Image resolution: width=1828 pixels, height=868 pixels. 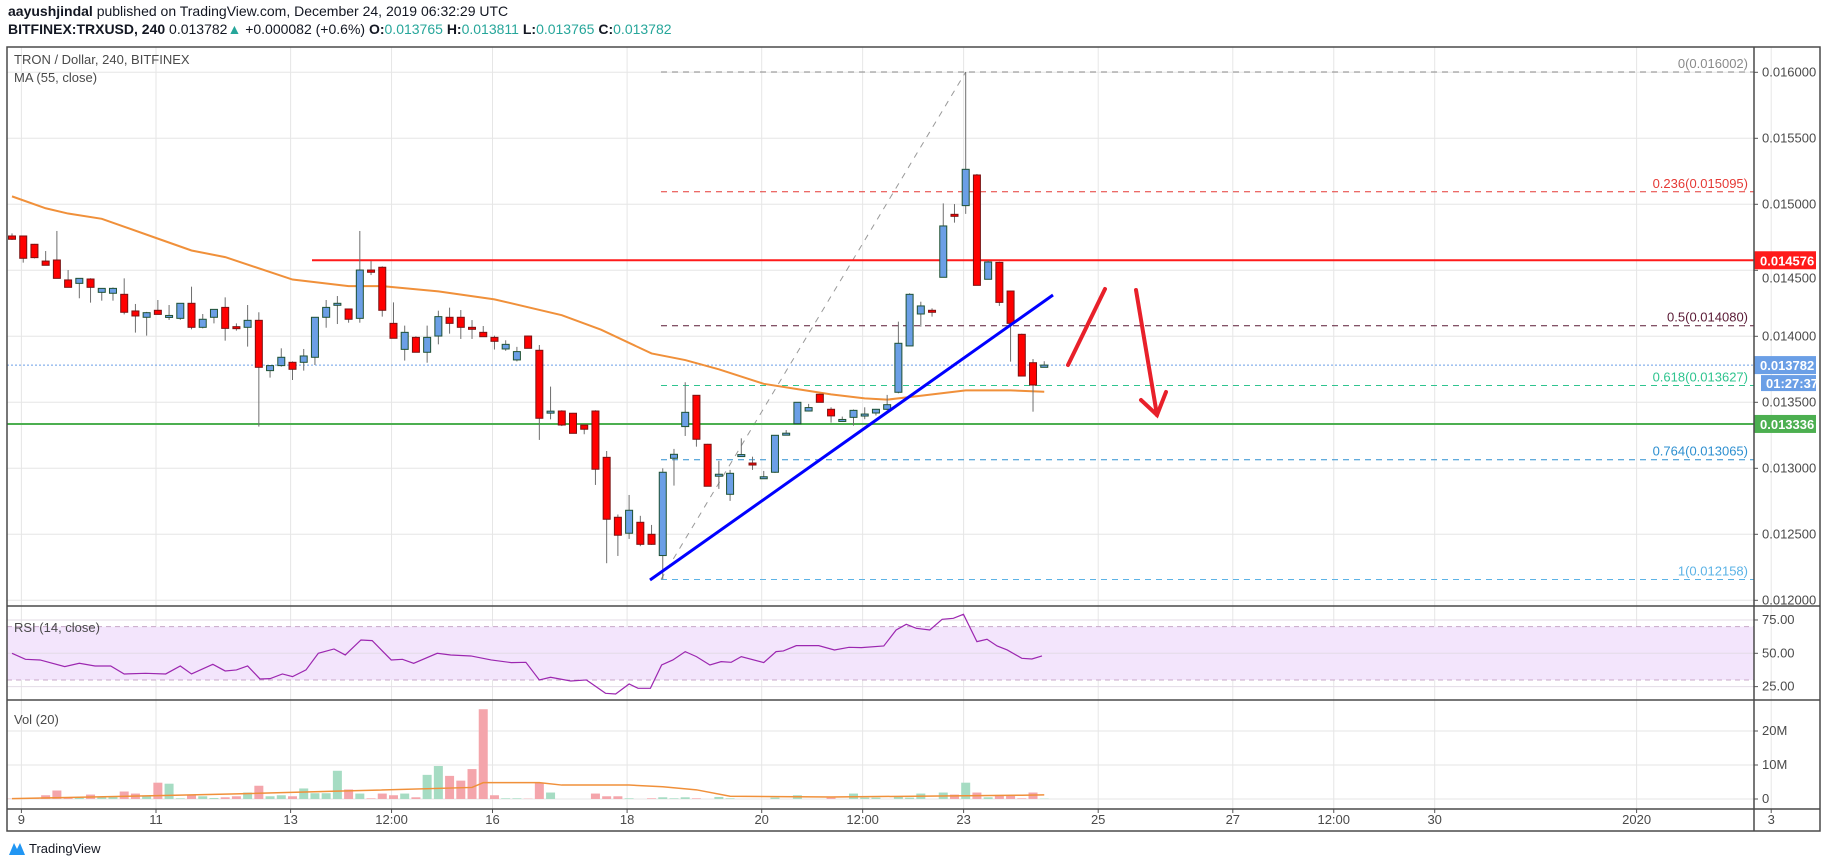 What do you see at coordinates (642, 29) in the screenshot?
I see `close-value: 0.013782` at bounding box center [642, 29].